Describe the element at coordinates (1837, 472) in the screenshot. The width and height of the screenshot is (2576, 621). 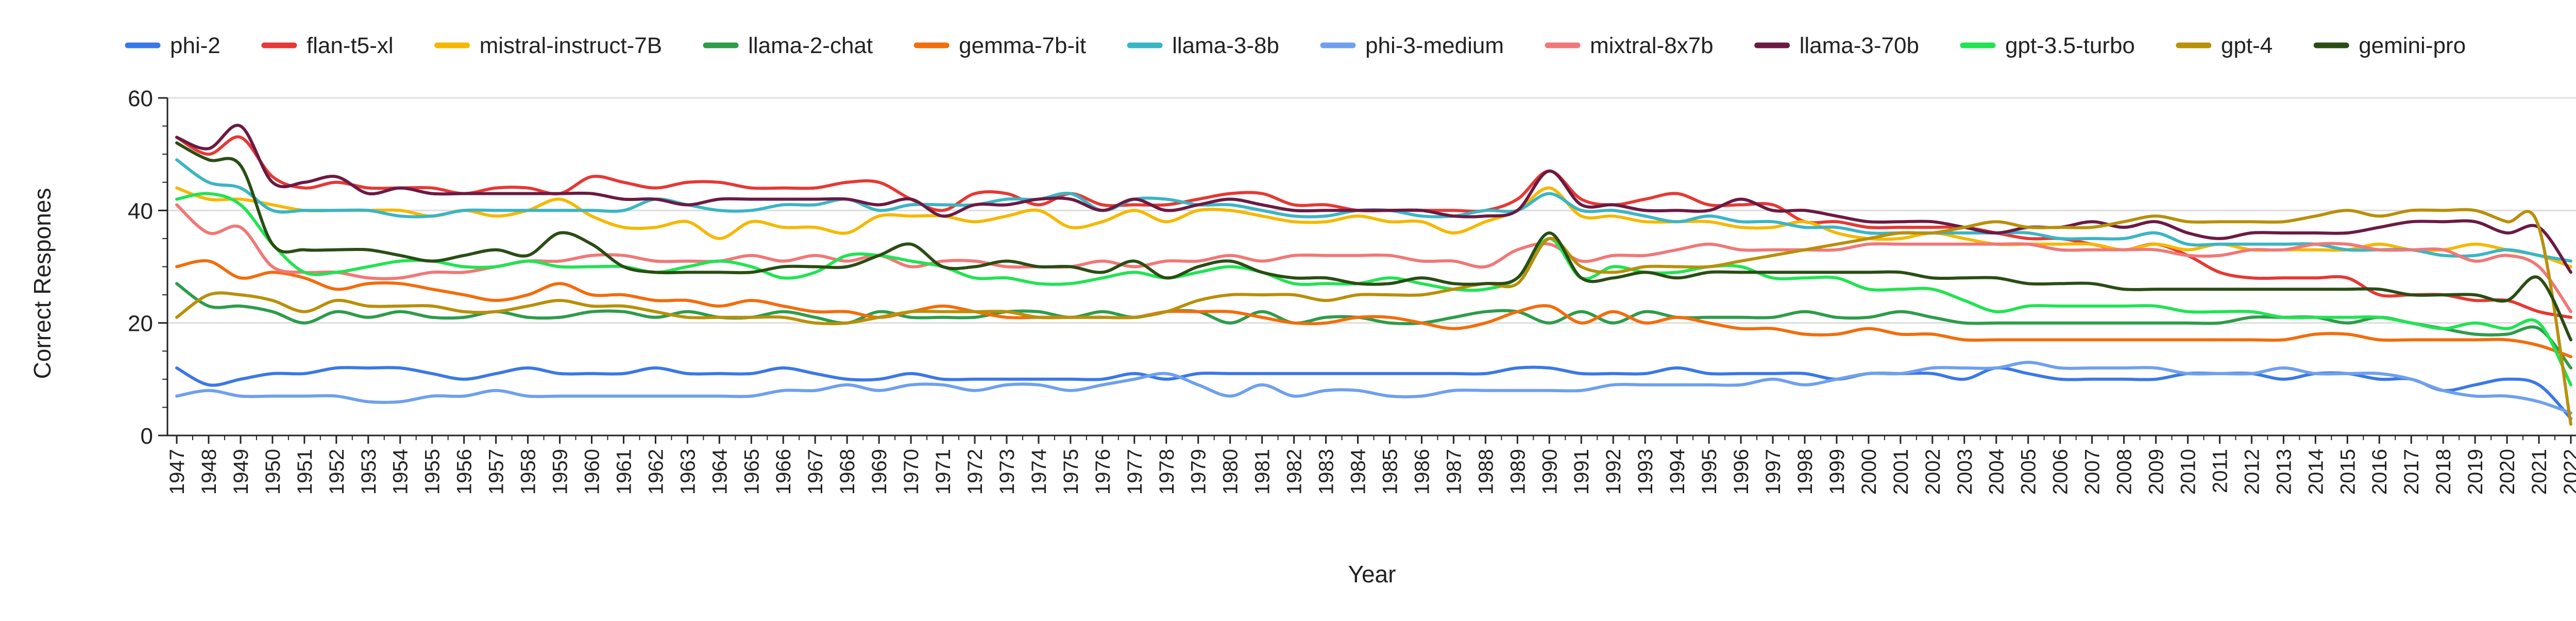
I see `x-tick-label: 1999` at that location.